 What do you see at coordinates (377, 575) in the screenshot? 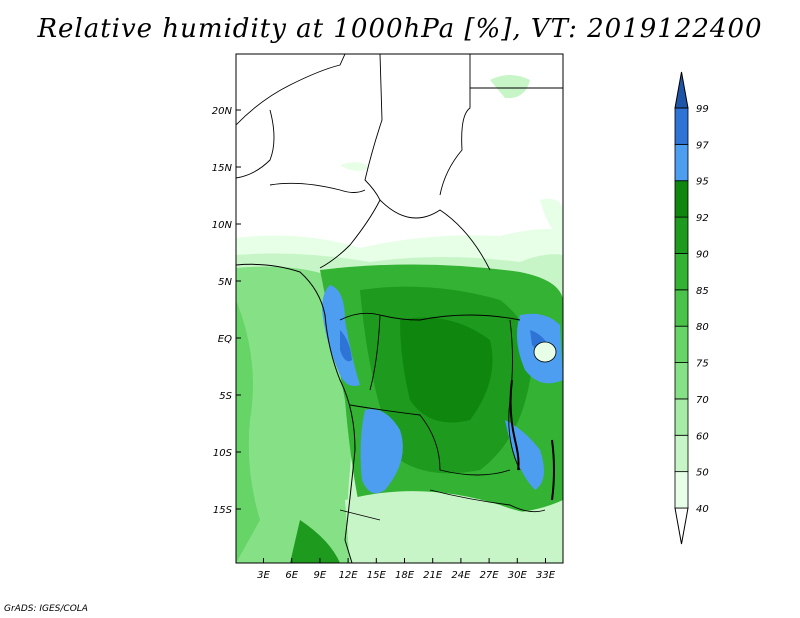
I see `lon-tick-label: 15E` at bounding box center [377, 575].